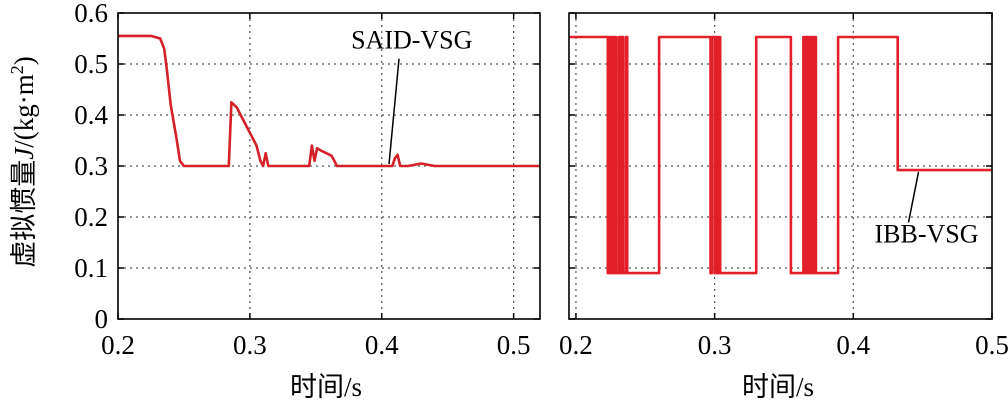 This screenshot has height=414, width=1008. I want to click on x-axis-title-left: 时间/s, so click(326, 387).